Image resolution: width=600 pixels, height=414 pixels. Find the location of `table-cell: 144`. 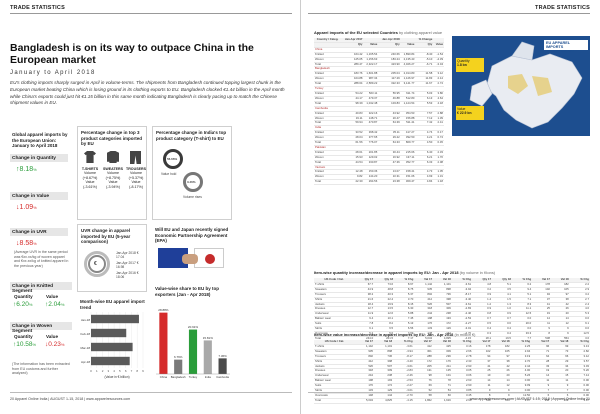

table-cell: 144 is located at coordinates (442, 334).